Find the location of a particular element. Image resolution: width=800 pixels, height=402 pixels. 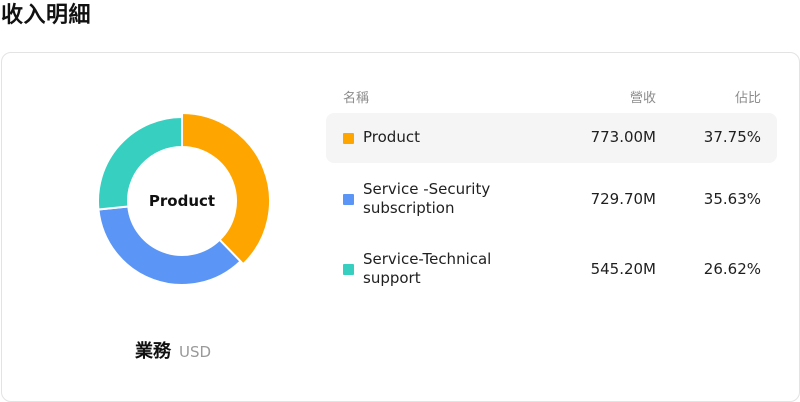

row-share: 37.75% is located at coordinates (732, 137).